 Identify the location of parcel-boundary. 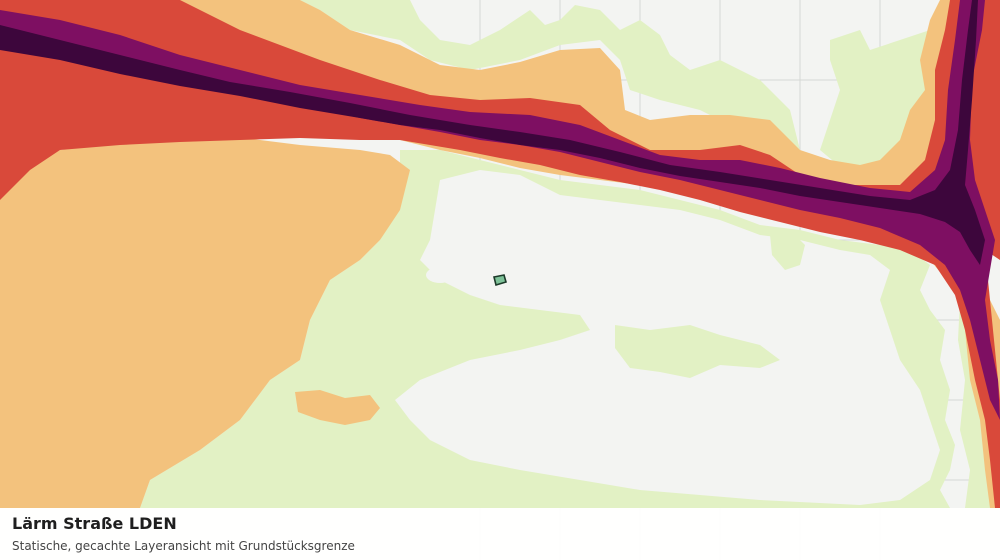
(500, 280).